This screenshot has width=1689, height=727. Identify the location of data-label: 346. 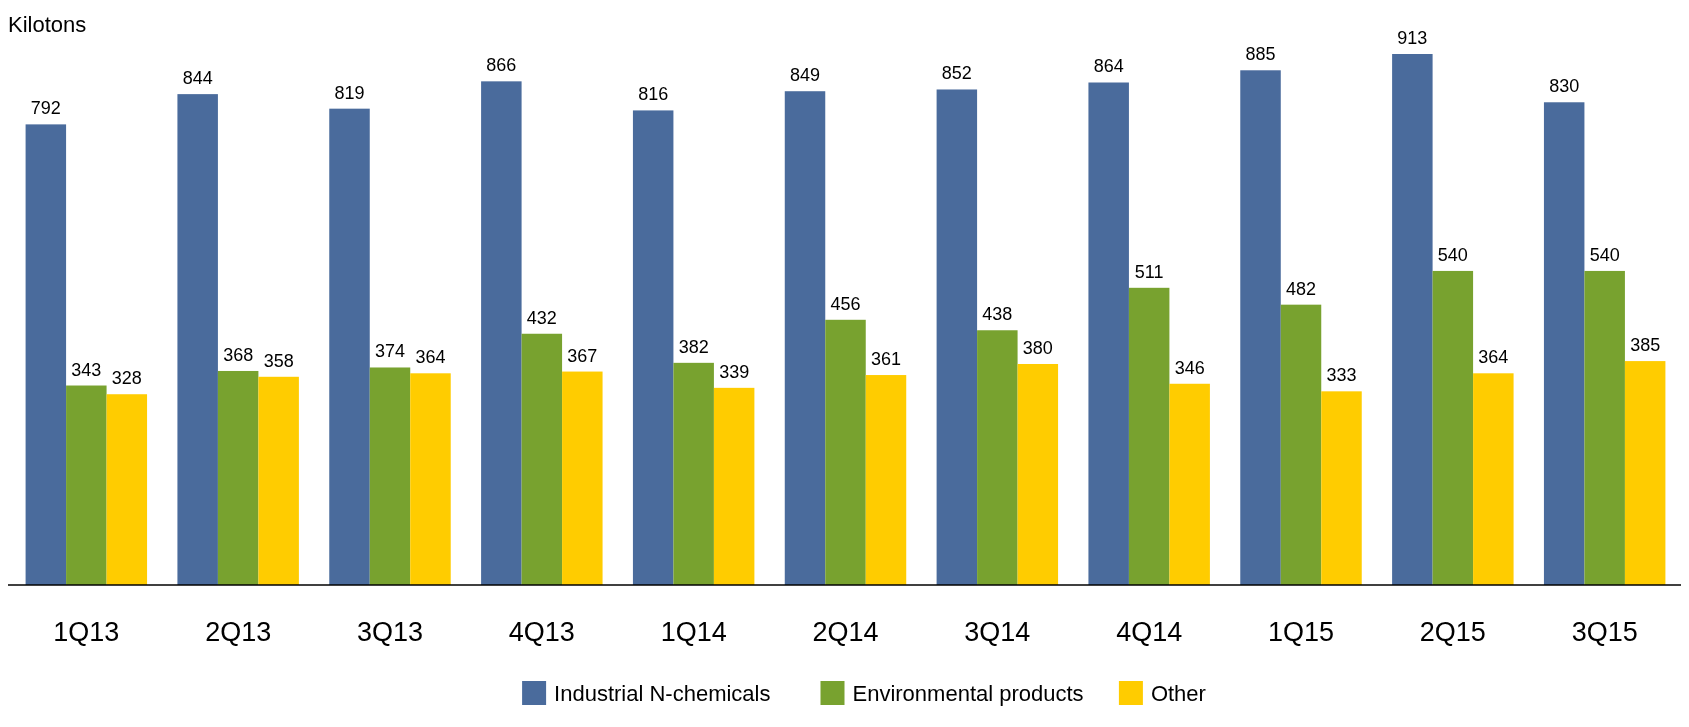
(1189, 367).